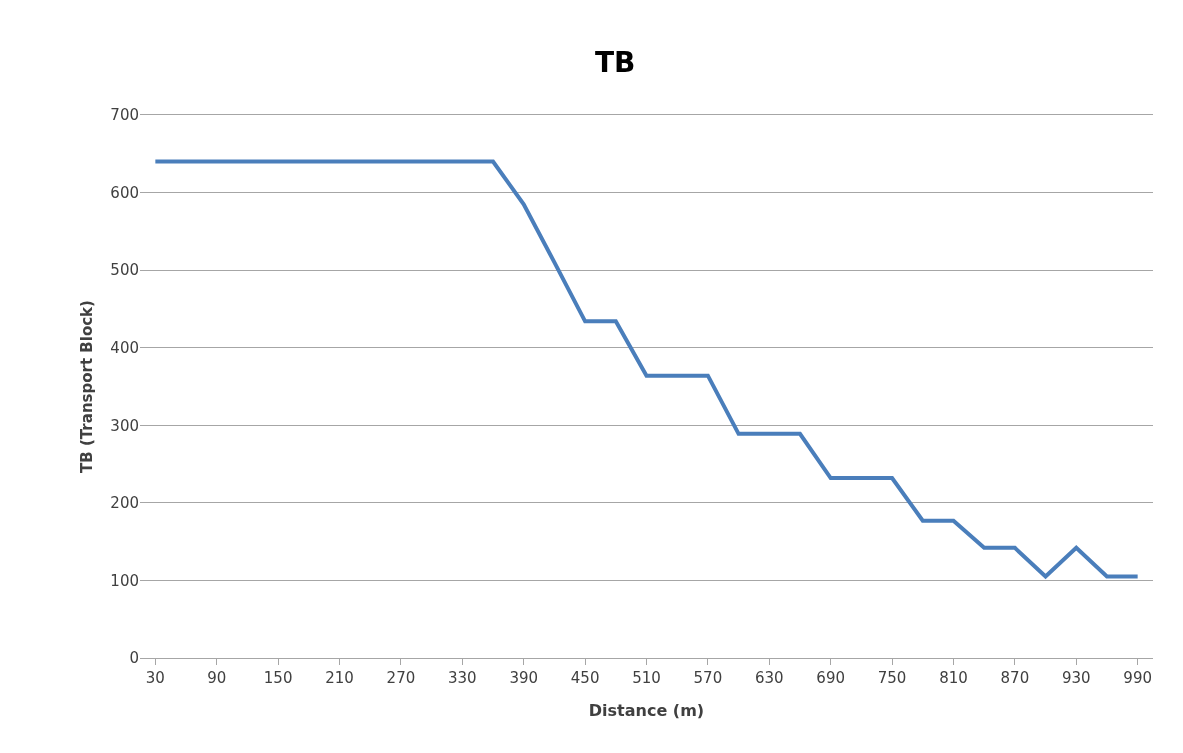 This screenshot has width=1183, height=753. Describe the element at coordinates (615, 63) in the screenshot. I see `chart-title: TB` at that location.